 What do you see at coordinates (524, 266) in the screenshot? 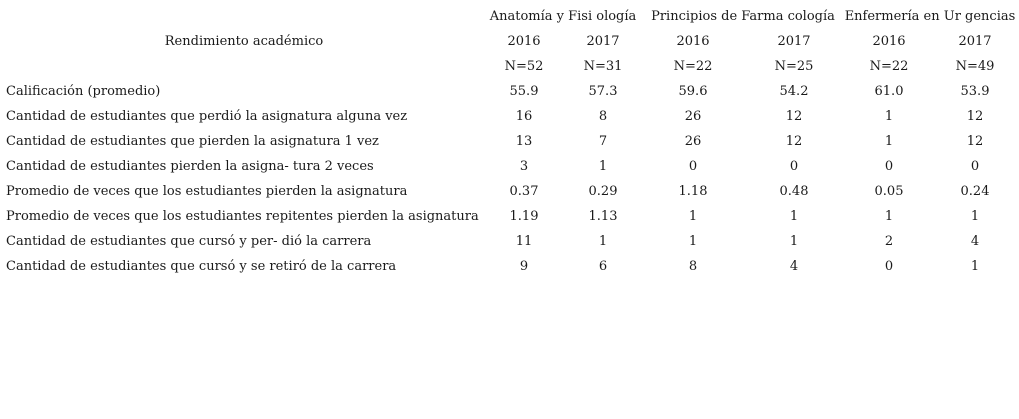
I see `table-cell: 9` at bounding box center [524, 266].